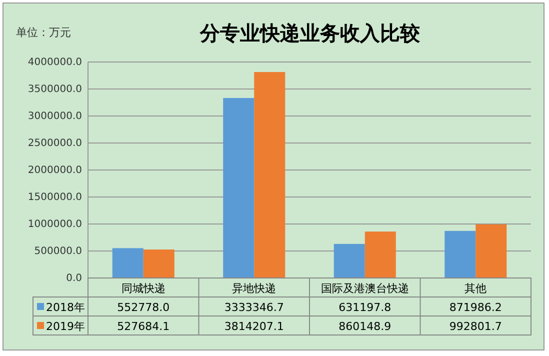 This screenshot has height=356, width=549. What do you see at coordinates (143, 288) in the screenshot?
I see `x-tick-label: 同城快递` at bounding box center [143, 288].